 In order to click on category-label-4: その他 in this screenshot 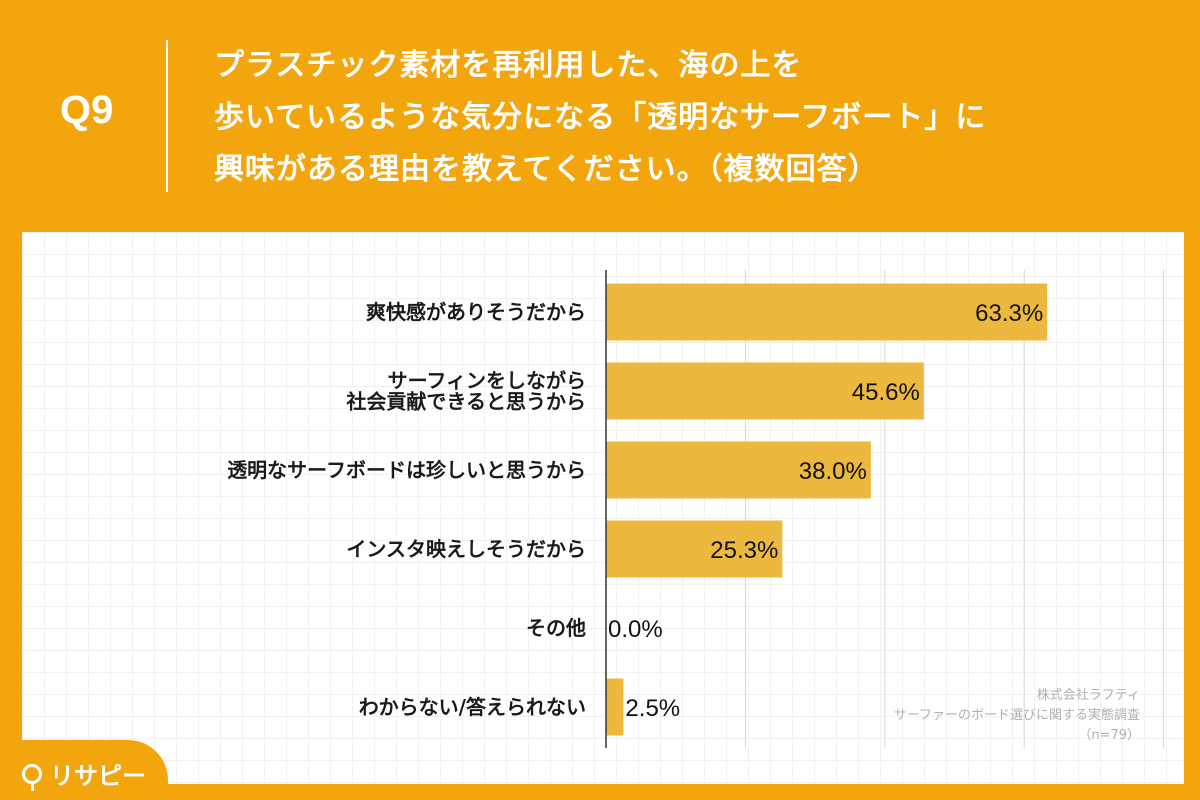, I will do `click(556, 628)`.